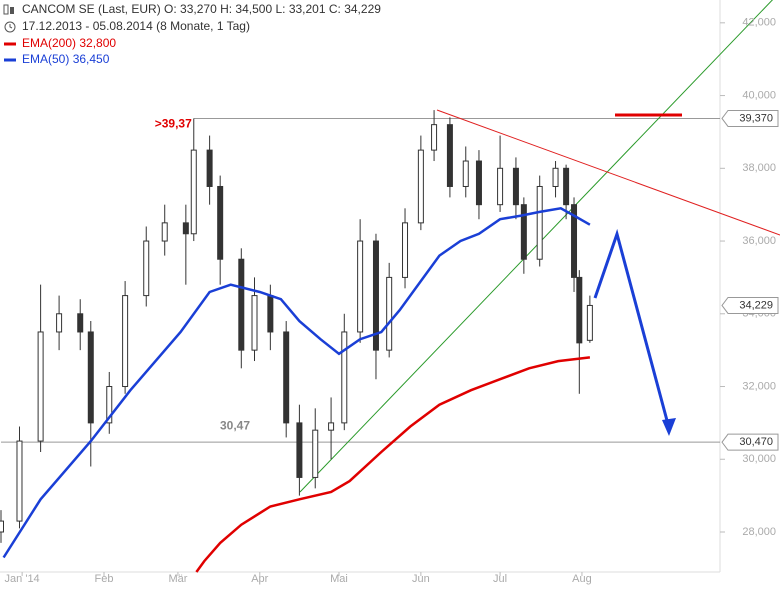 The height and width of the screenshot is (590, 780). What do you see at coordinates (759, 386) in the screenshot?
I see `y-tick-label: 32,000` at bounding box center [759, 386].